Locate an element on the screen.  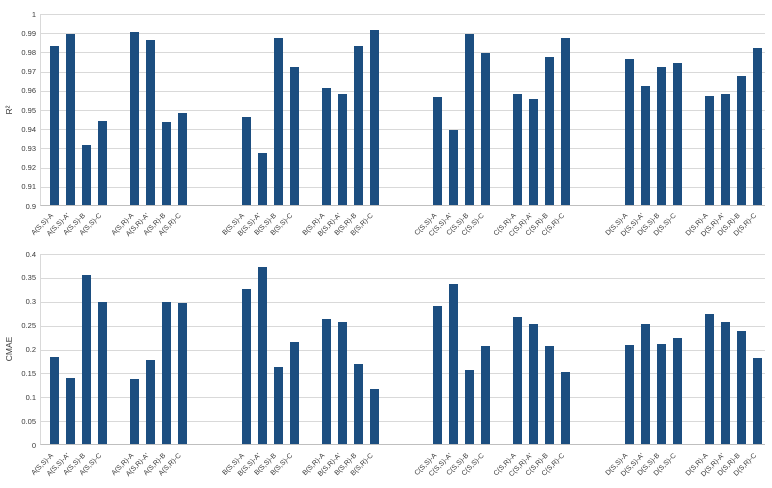
y-tick-label: 0.92 is located at coordinates (28, 168).